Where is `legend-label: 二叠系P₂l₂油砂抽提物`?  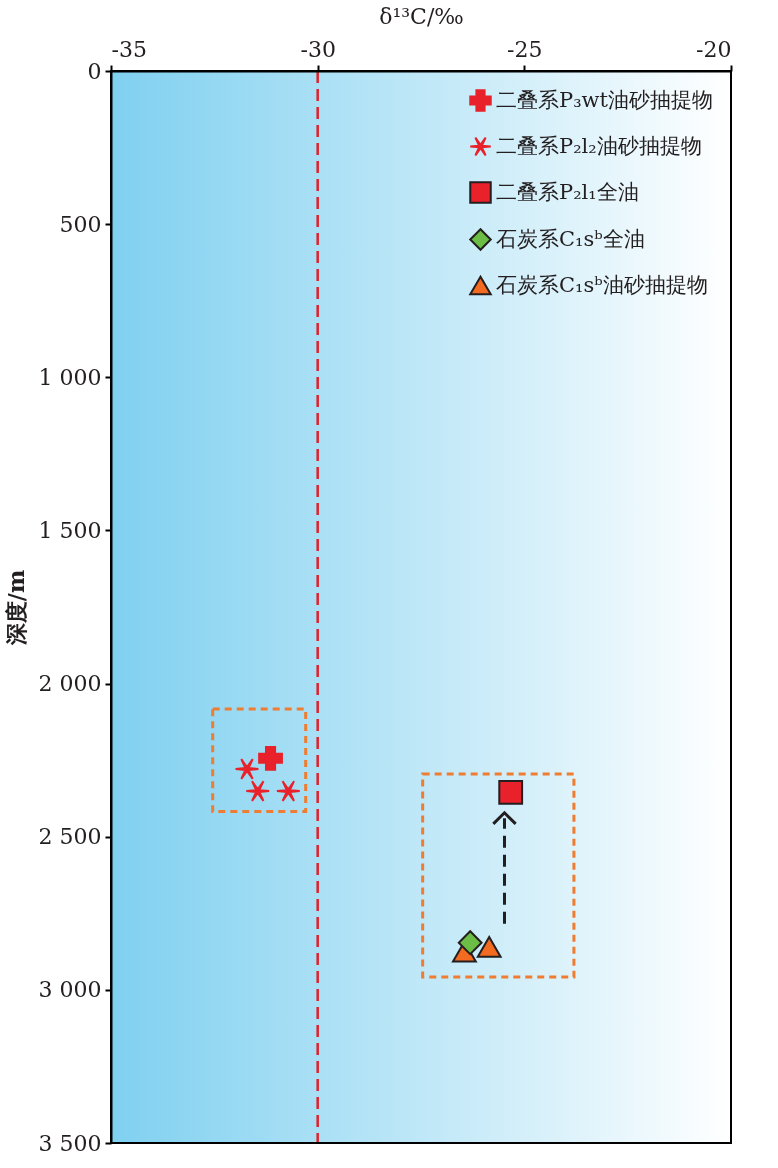
legend-label: 二叠系P₂l₂油砂抽提物 is located at coordinates (599, 145).